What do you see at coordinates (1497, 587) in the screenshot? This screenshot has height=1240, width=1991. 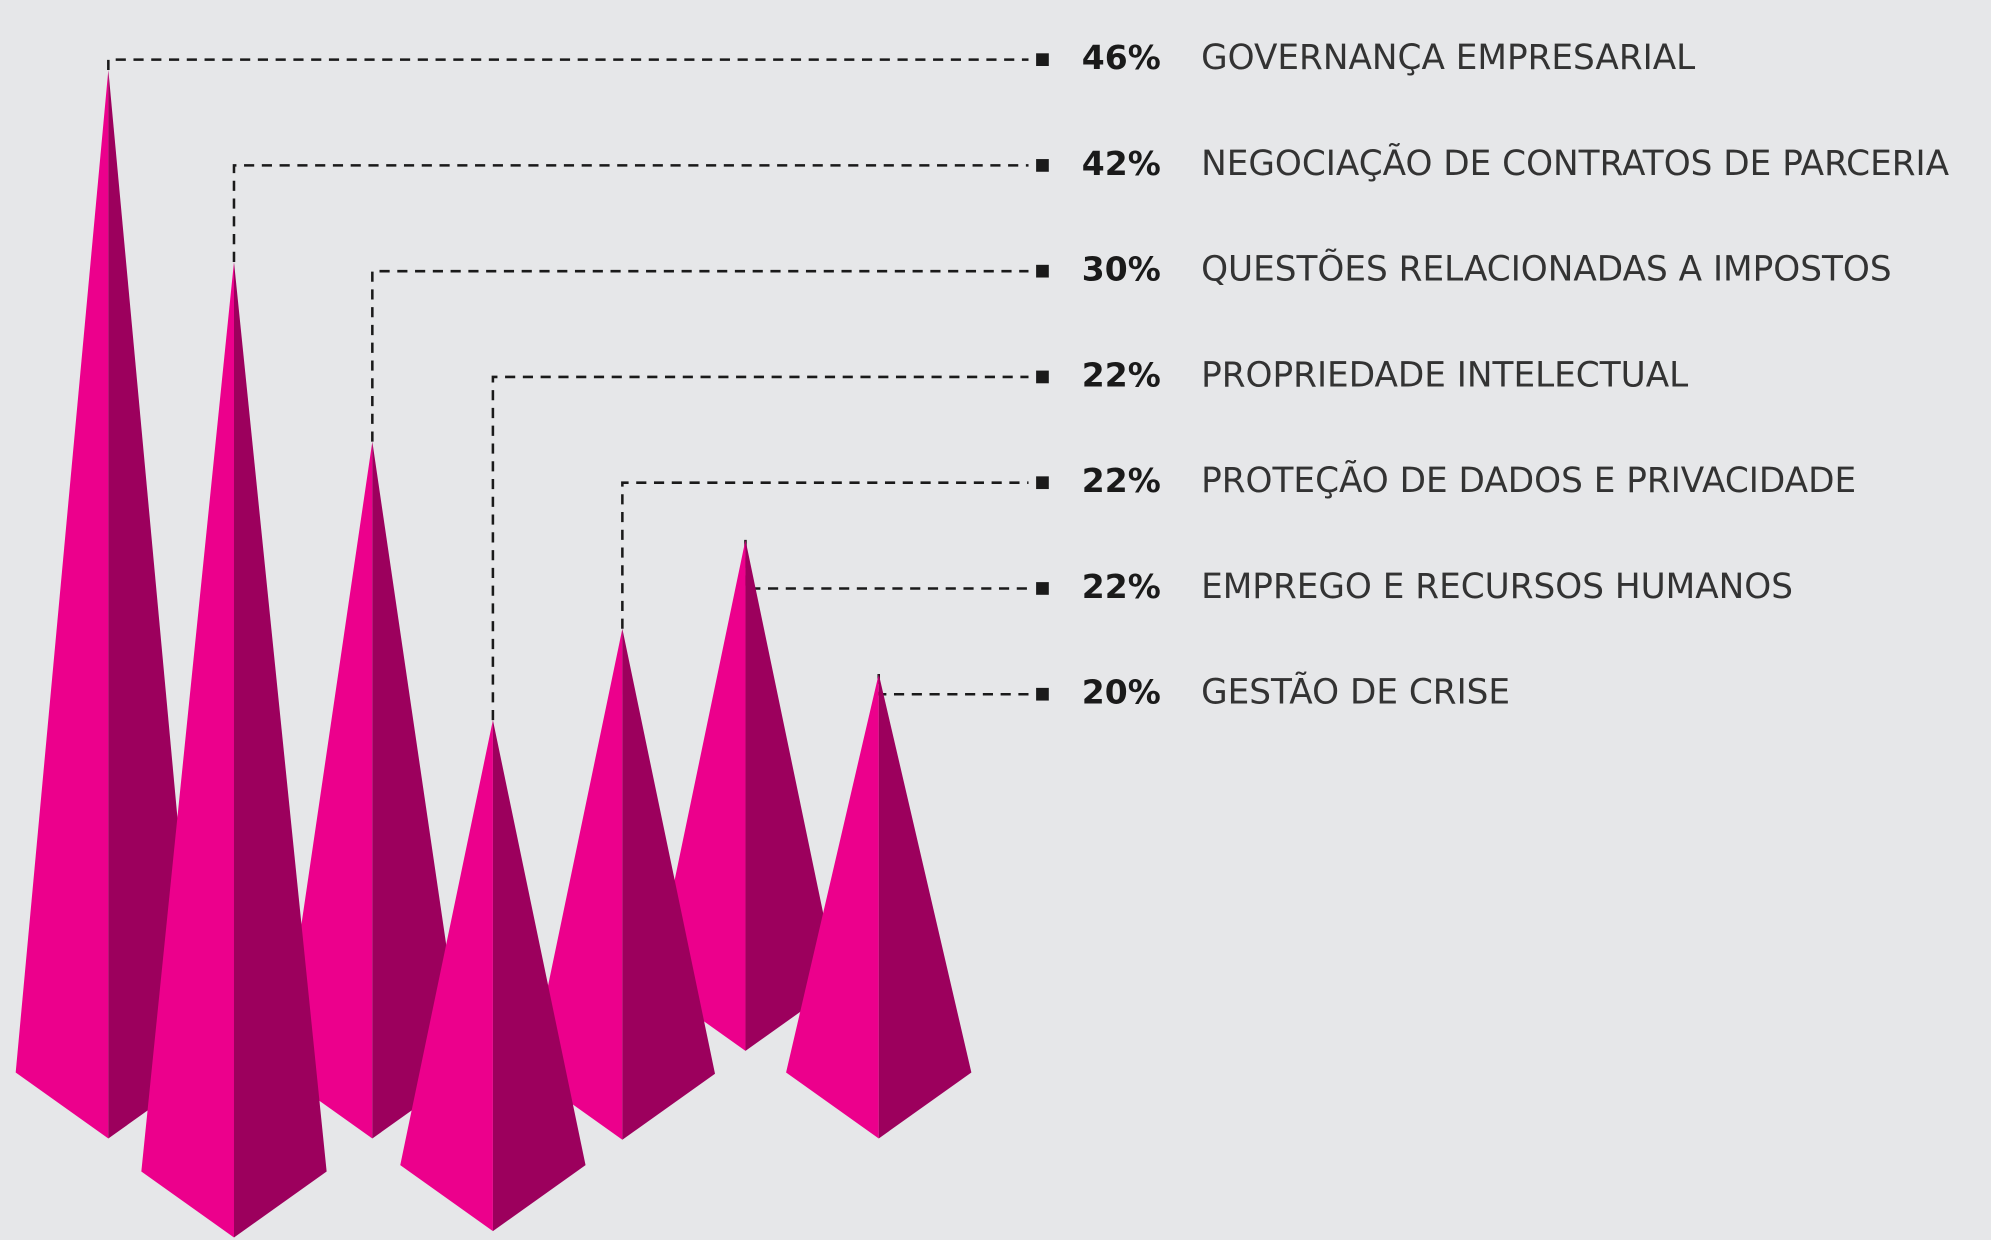 I see `category-label: EMPREGO E RECURSOS HUMANOS` at bounding box center [1497, 587].